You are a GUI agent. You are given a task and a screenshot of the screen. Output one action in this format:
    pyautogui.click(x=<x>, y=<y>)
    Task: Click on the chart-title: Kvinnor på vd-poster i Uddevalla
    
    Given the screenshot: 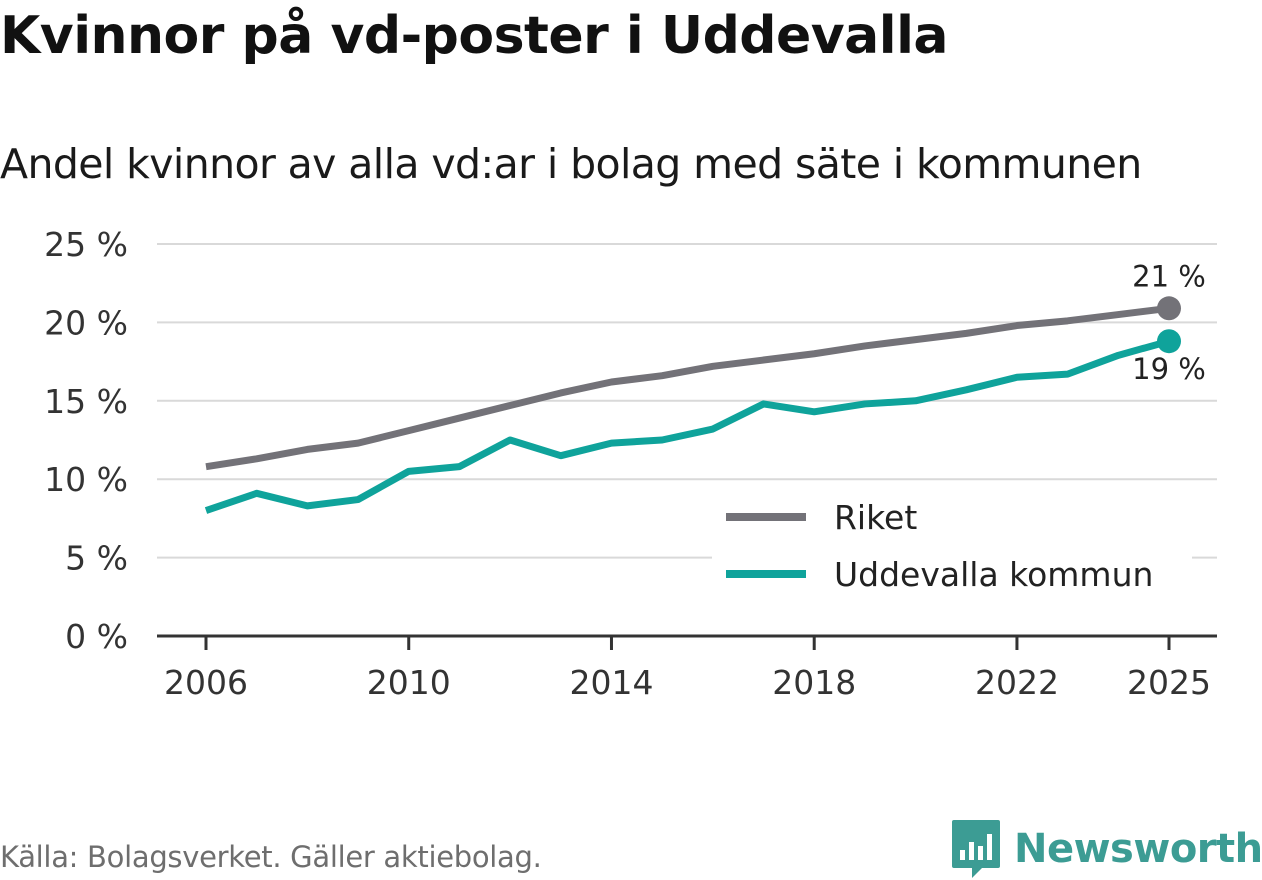 What is the action you would take?
    pyautogui.click(x=474, y=36)
    